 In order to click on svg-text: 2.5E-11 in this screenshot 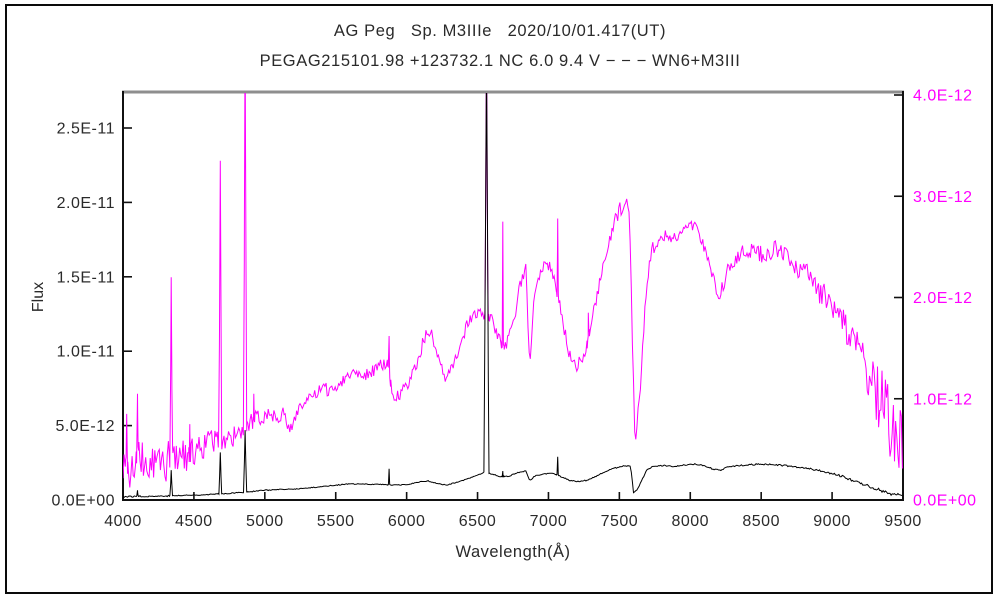, I will do `click(86, 129)`.